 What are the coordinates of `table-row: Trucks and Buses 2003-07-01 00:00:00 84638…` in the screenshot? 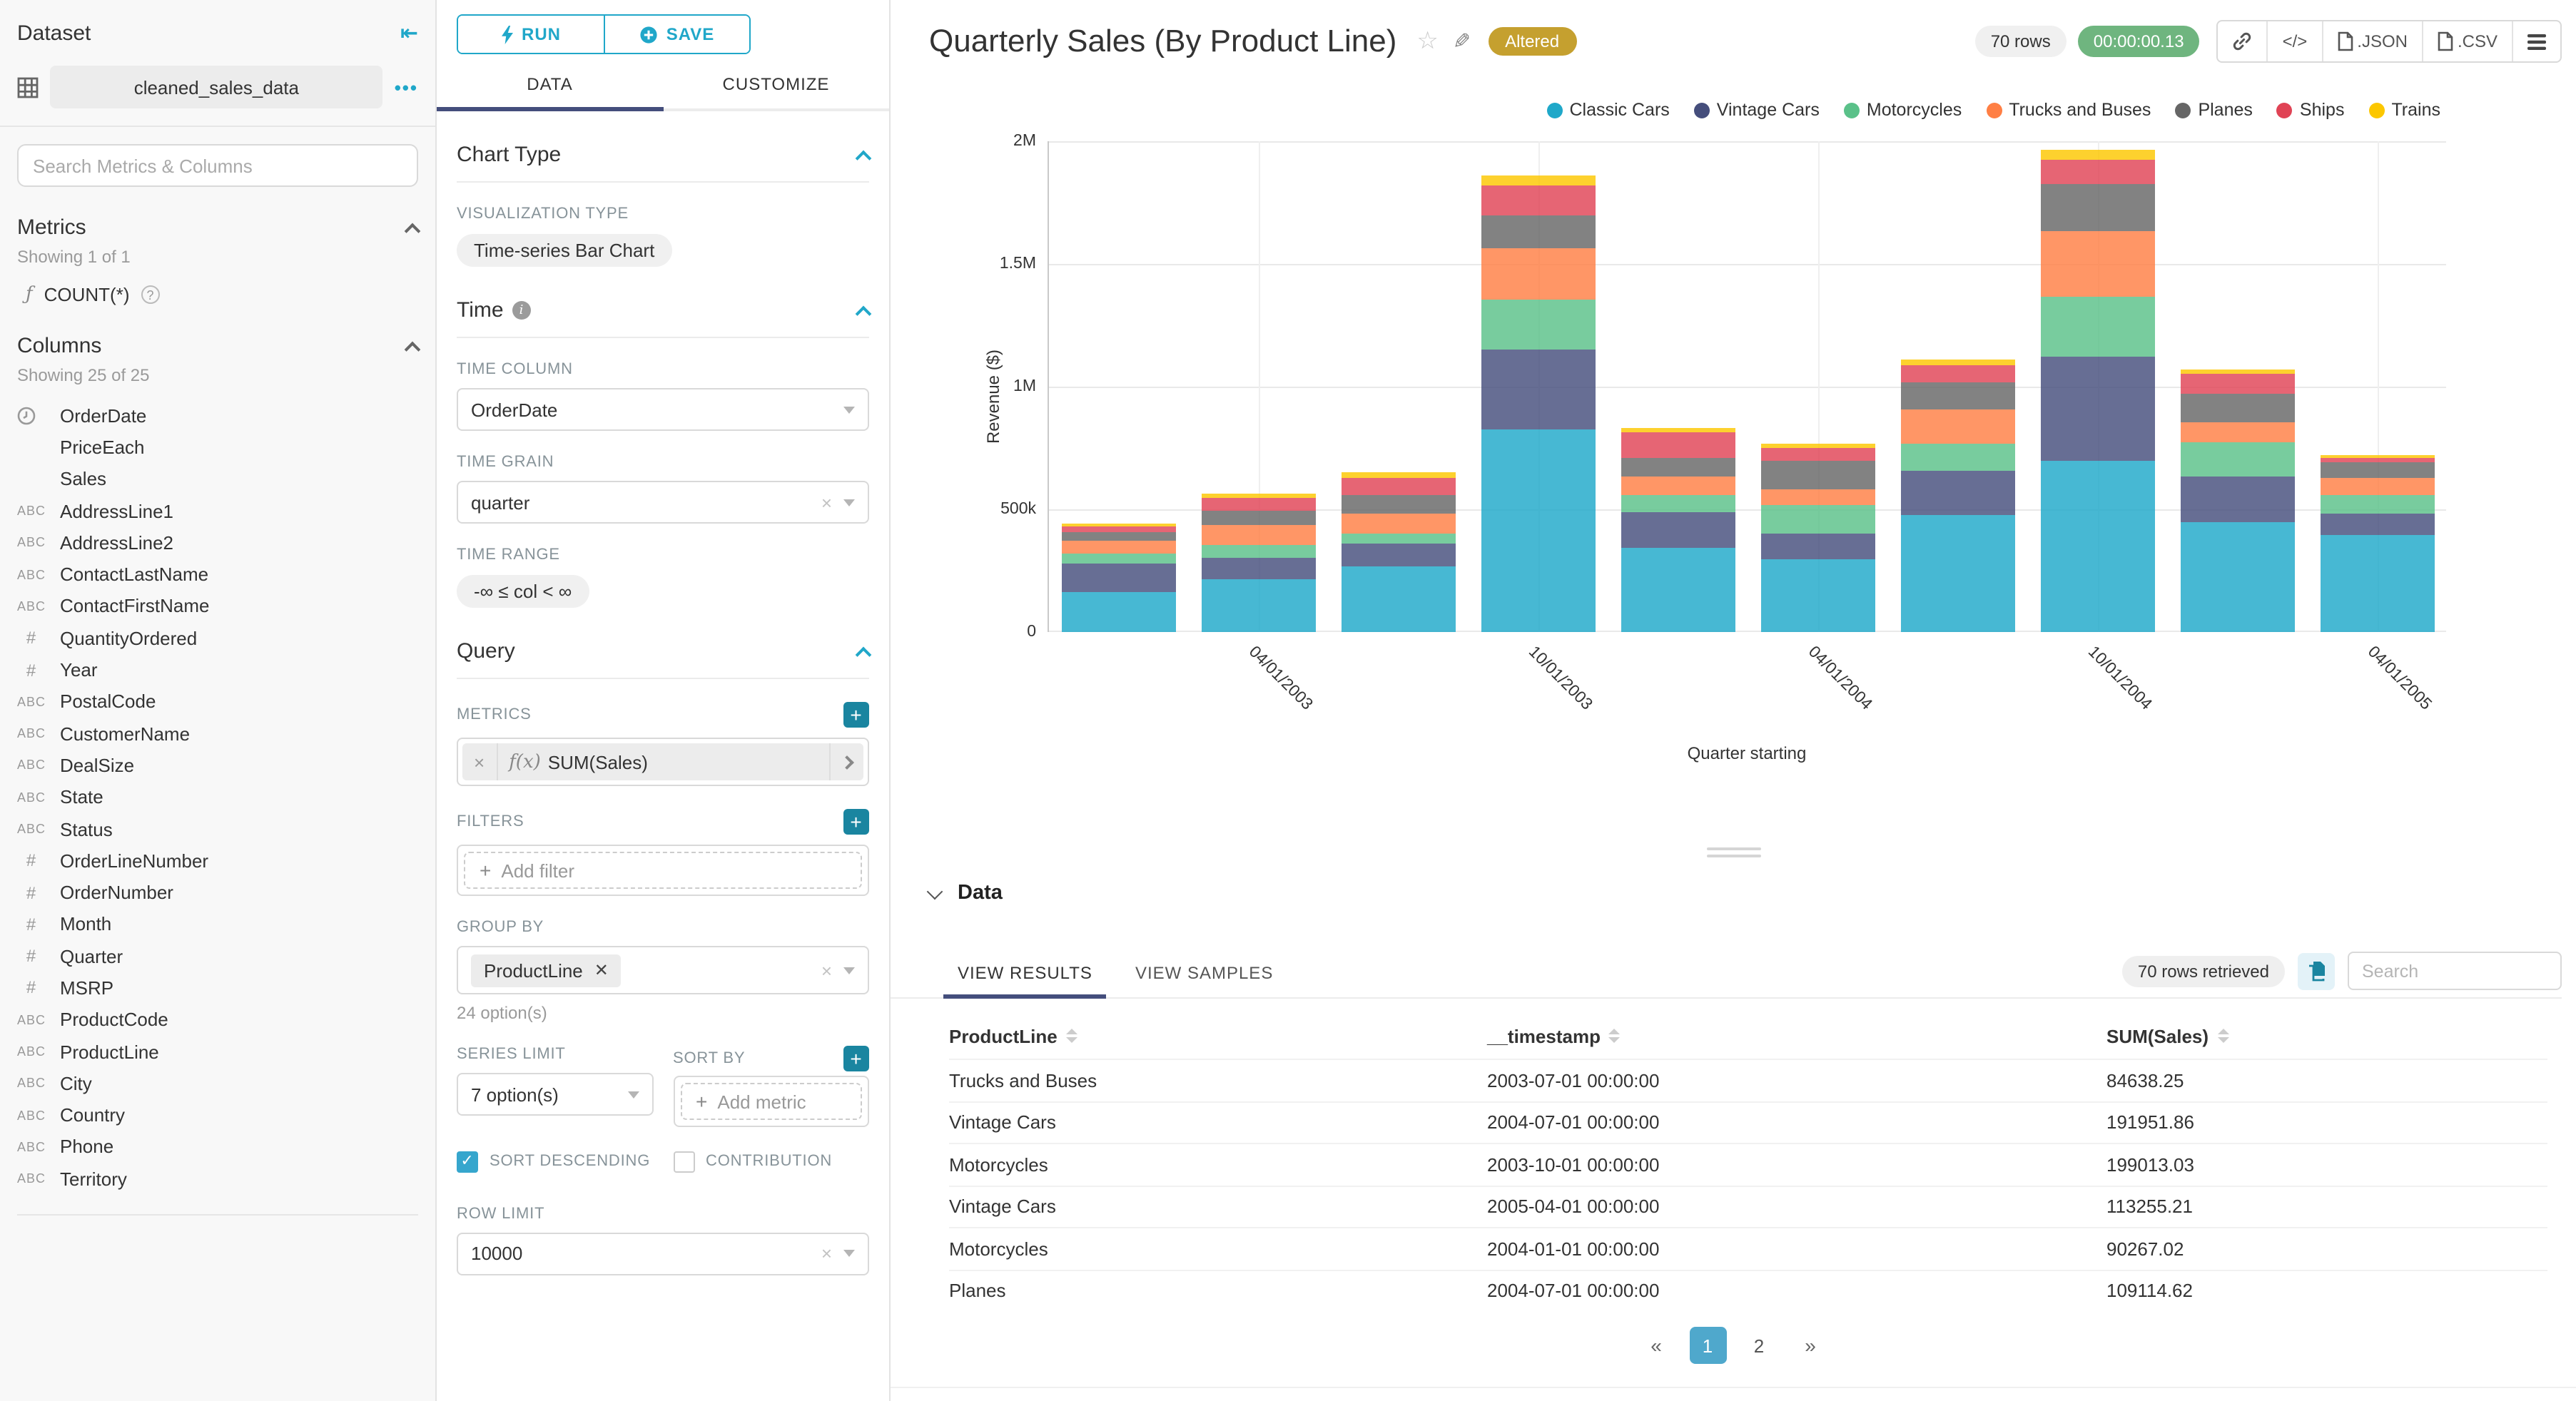 It's located at (1748, 1080).